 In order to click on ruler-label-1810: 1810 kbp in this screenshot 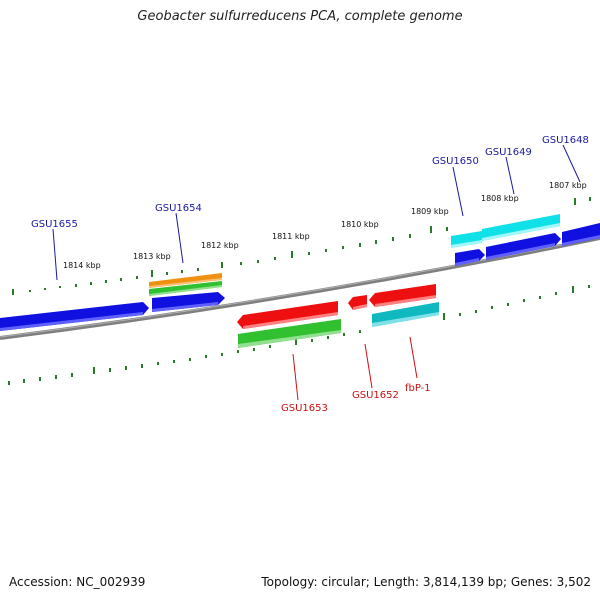, I will do `click(360, 224)`.